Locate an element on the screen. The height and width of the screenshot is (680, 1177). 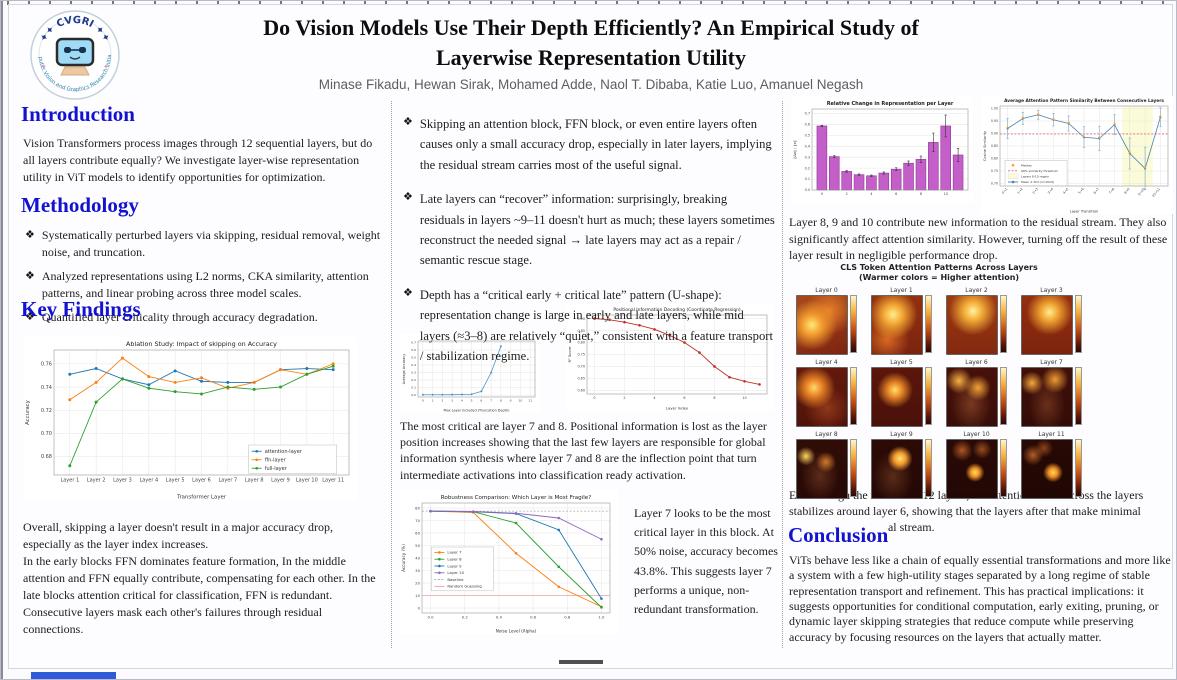
page-top-ruler is located at coordinates (589, 3).